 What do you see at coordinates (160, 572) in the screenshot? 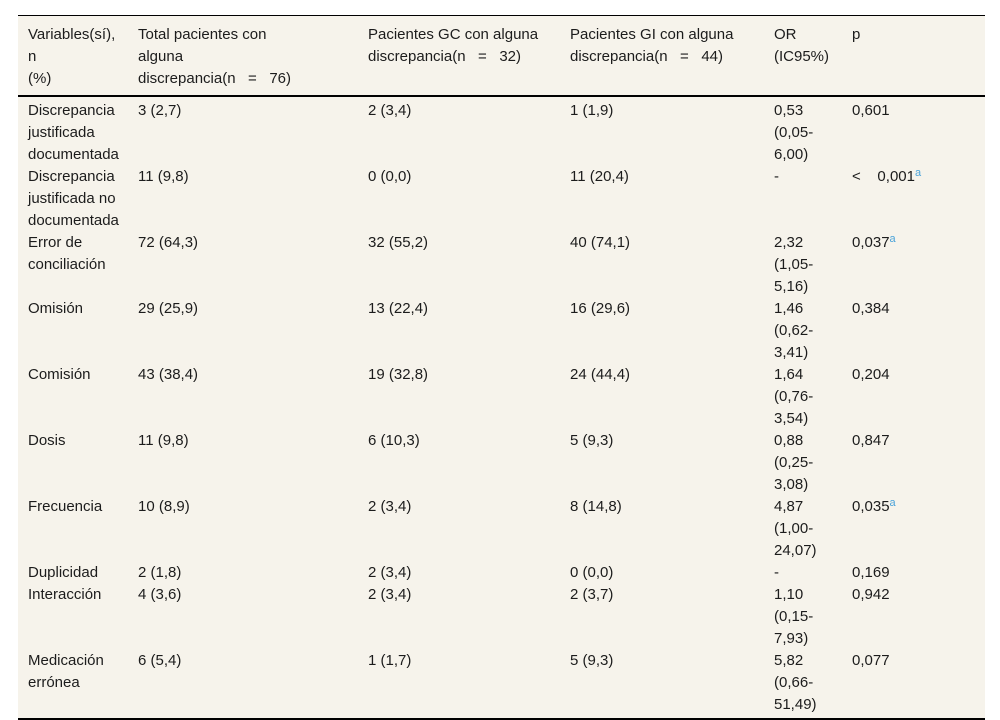
I see `cell-total: 2 (1,8)` at bounding box center [160, 572].